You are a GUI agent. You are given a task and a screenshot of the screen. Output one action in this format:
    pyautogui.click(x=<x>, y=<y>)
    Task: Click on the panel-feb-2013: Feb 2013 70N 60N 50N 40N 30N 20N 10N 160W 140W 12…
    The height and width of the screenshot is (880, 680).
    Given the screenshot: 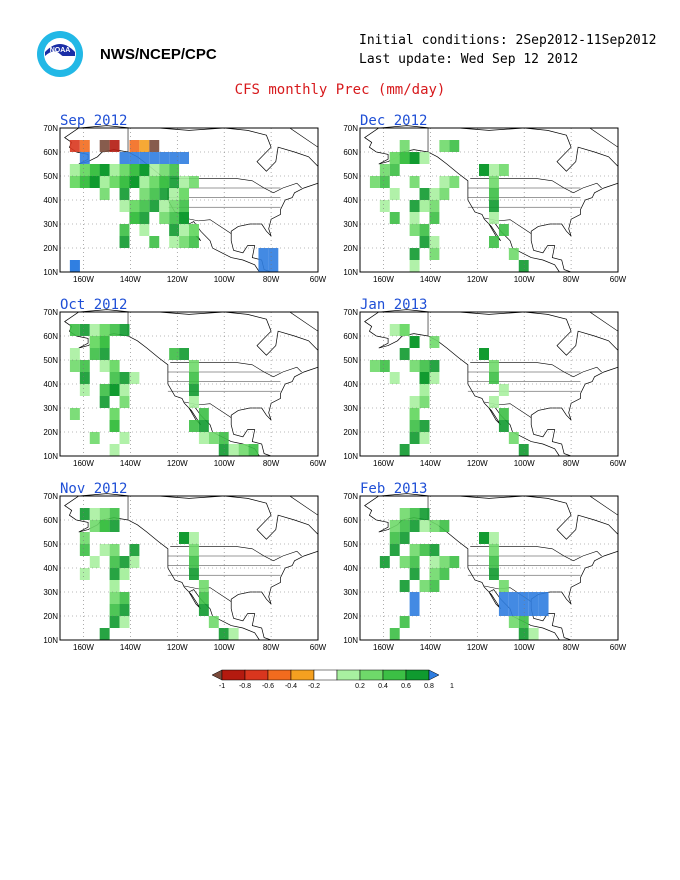 What is the action you would take?
    pyautogui.click(x=480, y=576)
    